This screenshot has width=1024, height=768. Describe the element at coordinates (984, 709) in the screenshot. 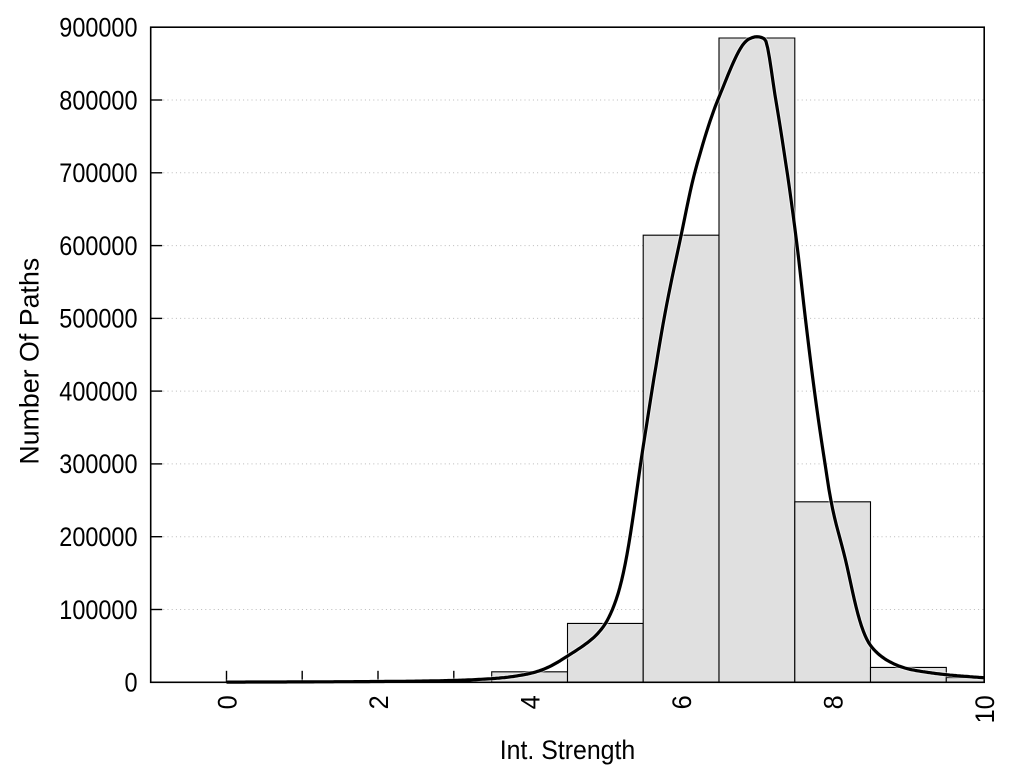

I see `svg-text: 10` at that location.